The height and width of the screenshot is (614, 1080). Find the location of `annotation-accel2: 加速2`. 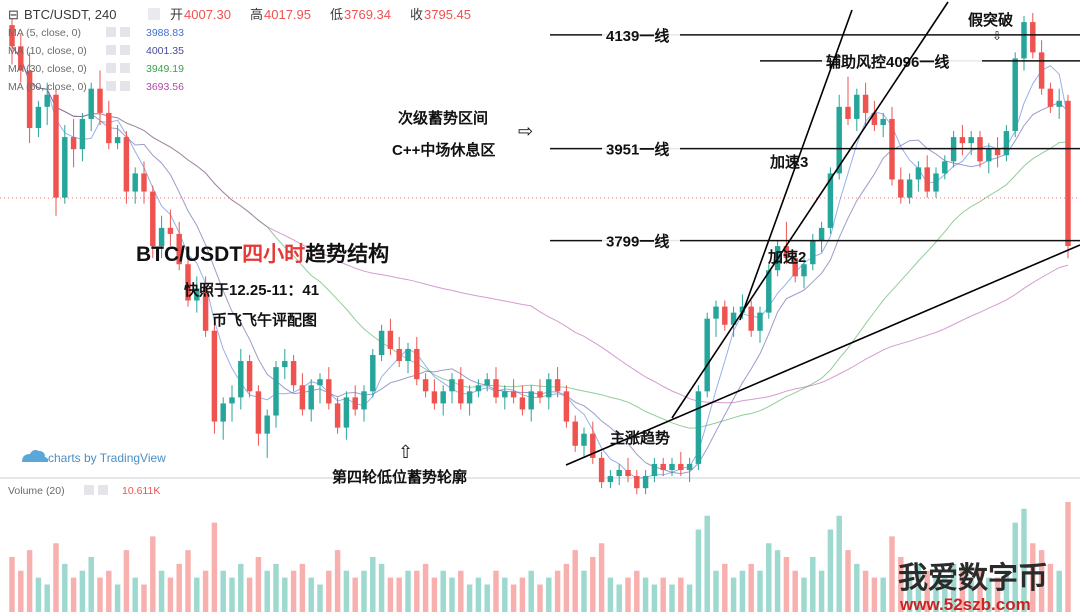

annotation-accel2: 加速2 is located at coordinates (786, 257).